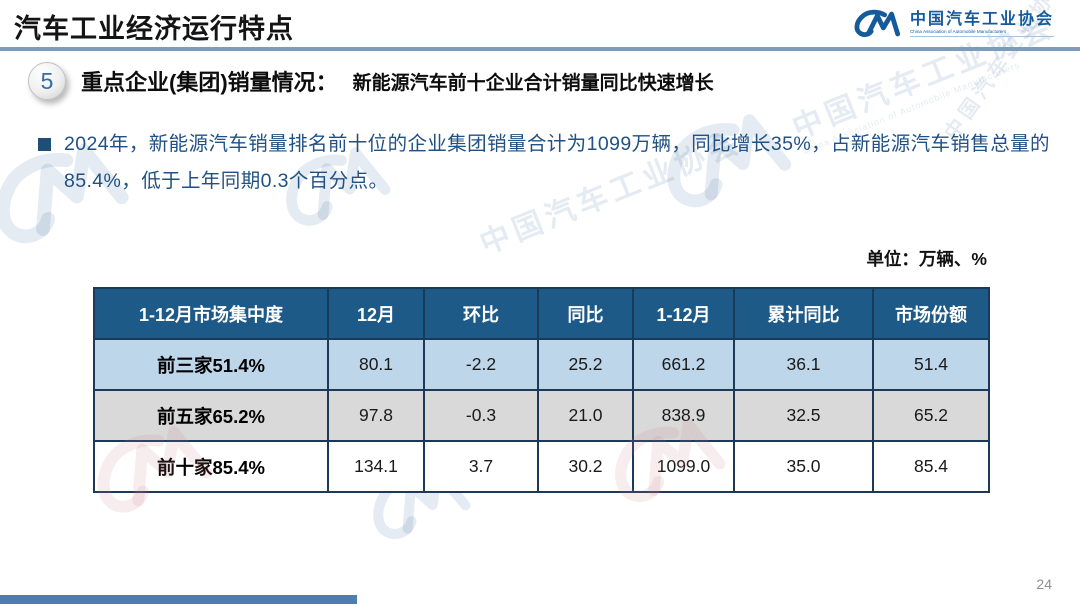 The image size is (1080, 607). What do you see at coordinates (803, 415) in the screenshot?
I see `table-cell: 32.5` at bounding box center [803, 415].